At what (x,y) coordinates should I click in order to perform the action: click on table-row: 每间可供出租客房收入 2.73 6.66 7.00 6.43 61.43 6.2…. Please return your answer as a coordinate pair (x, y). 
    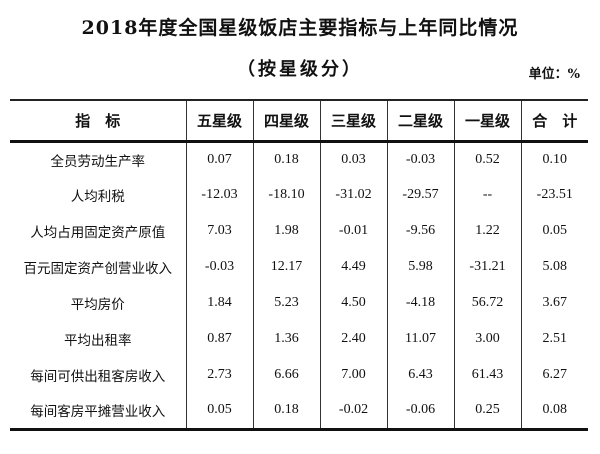
    Looking at the image, I should click on (299, 375).